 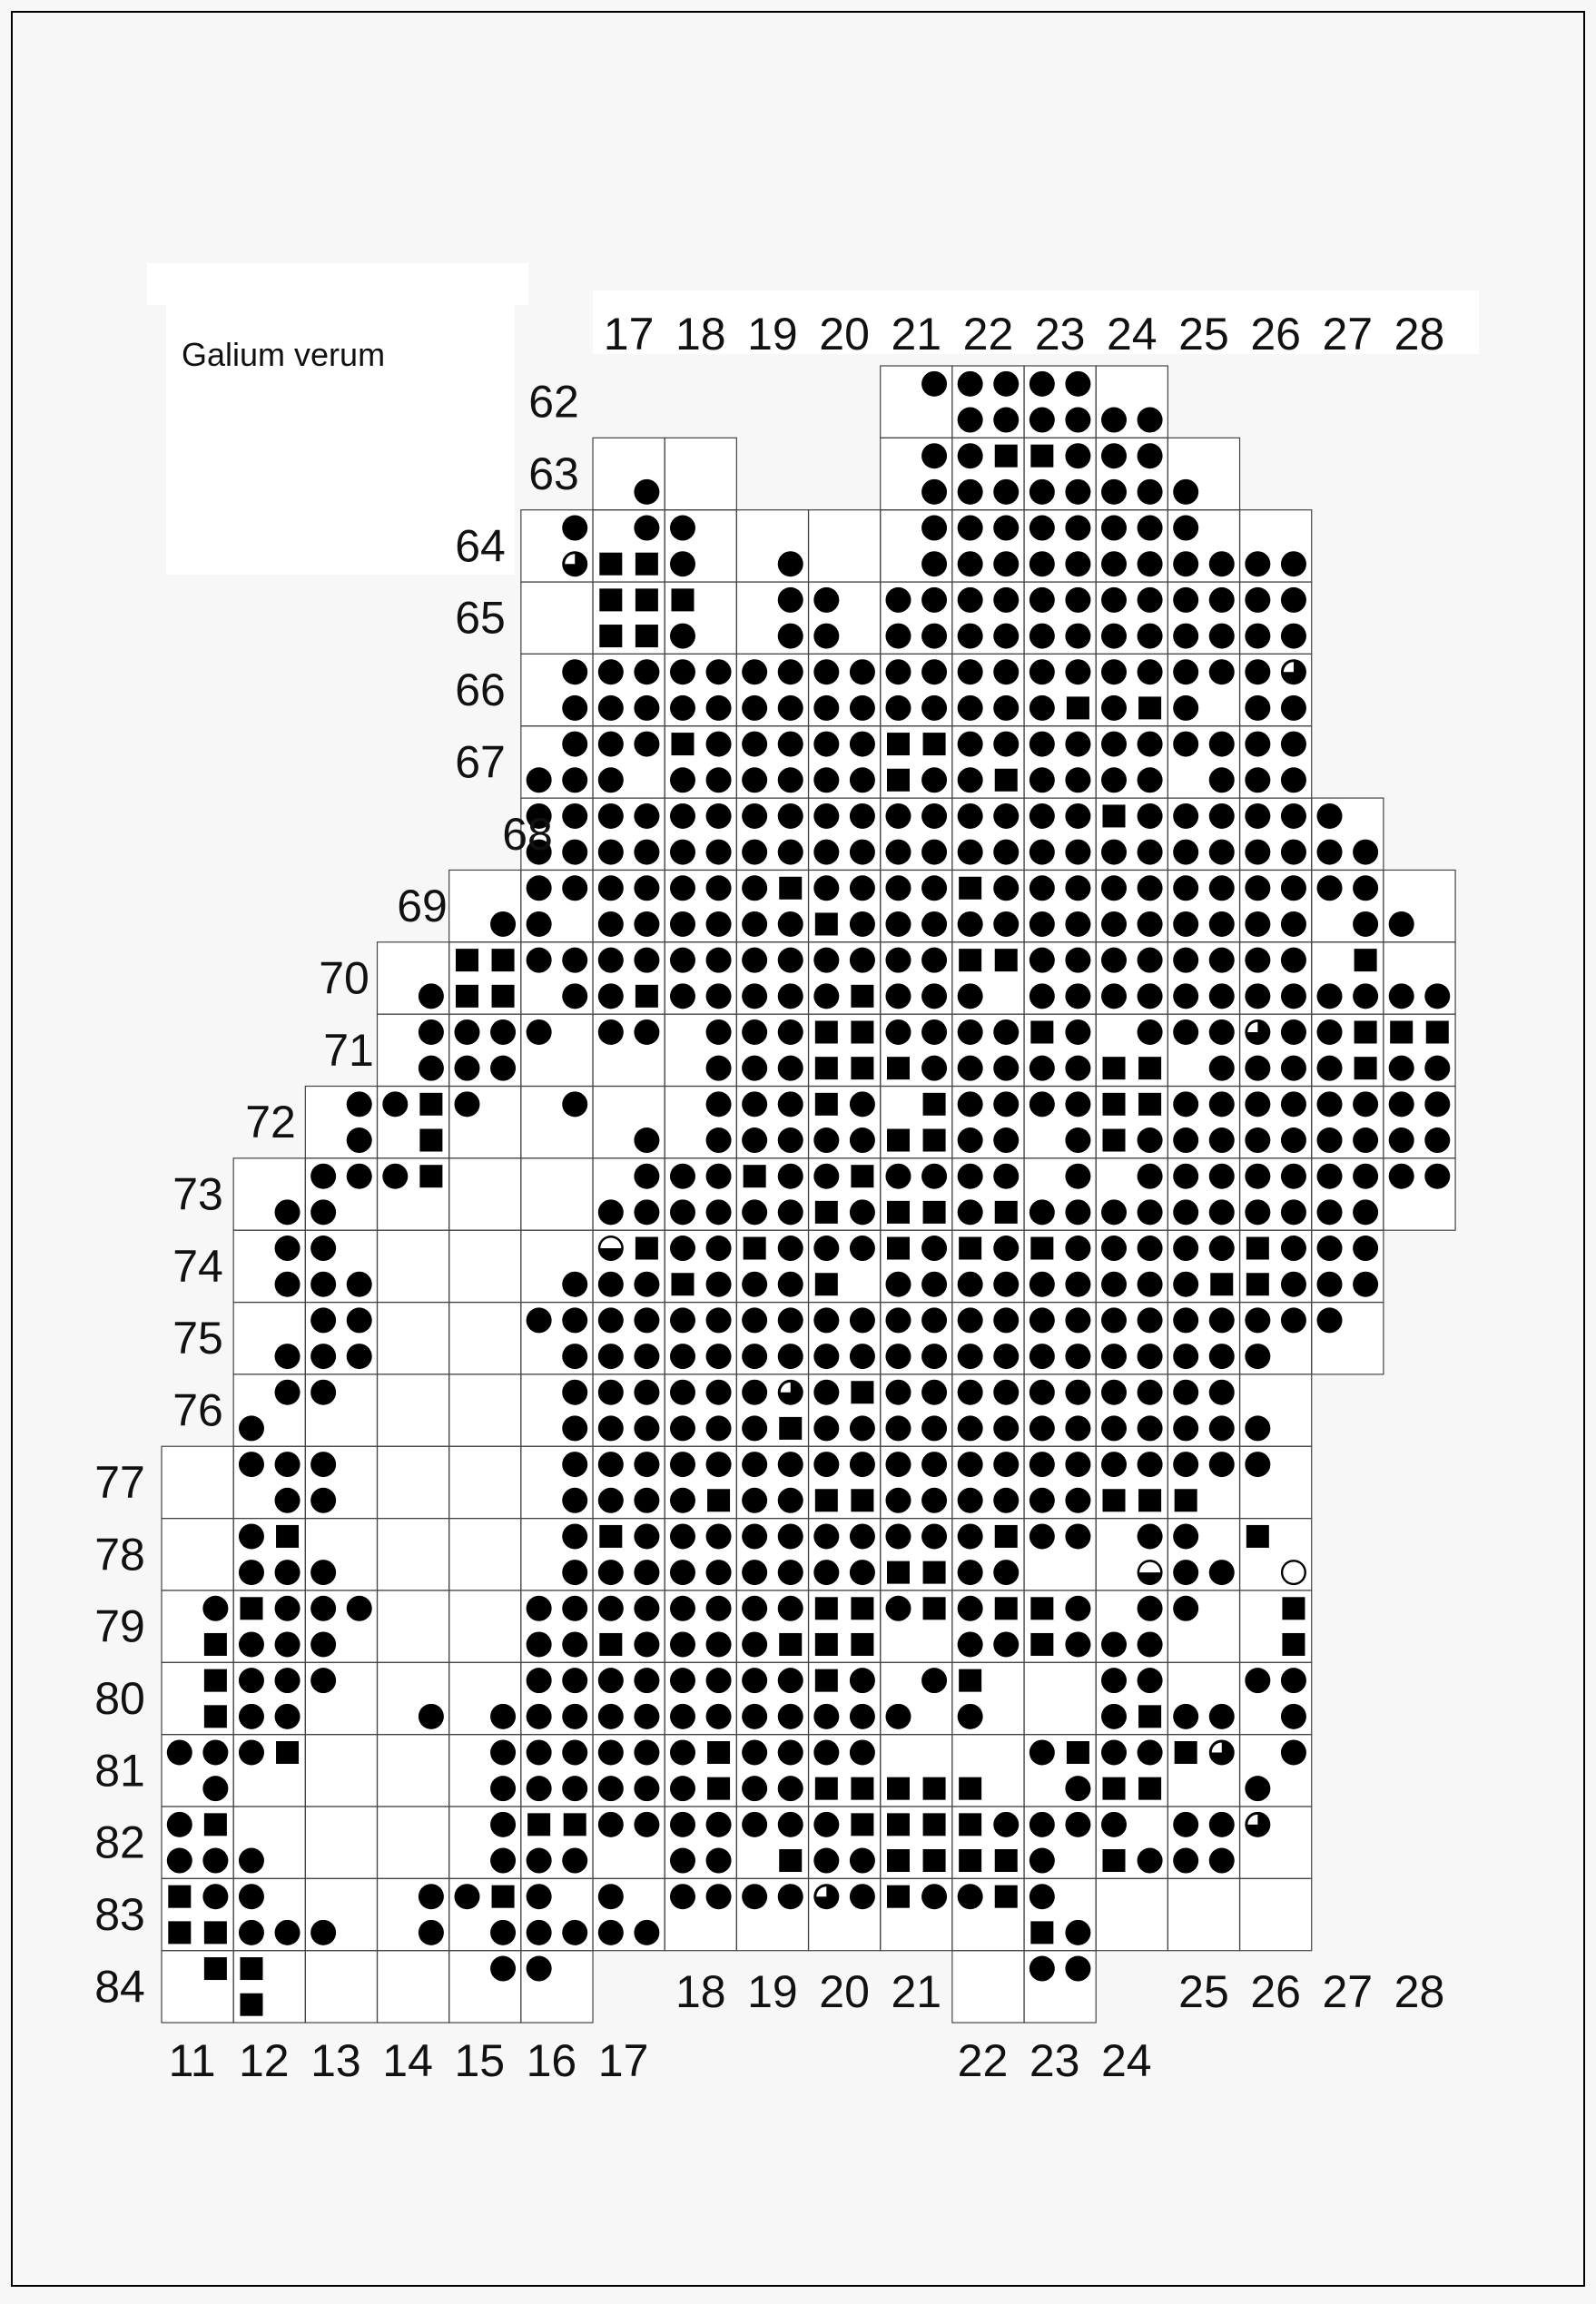 What do you see at coordinates (119, 1842) in the screenshot?
I see `row-label: 82` at bounding box center [119, 1842].